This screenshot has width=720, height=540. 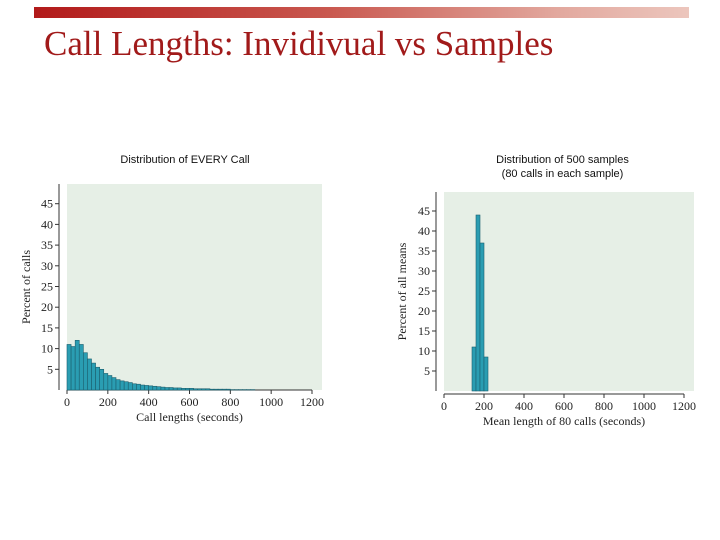 I want to click on left-x-tick-label: 800, so click(x=230, y=402).